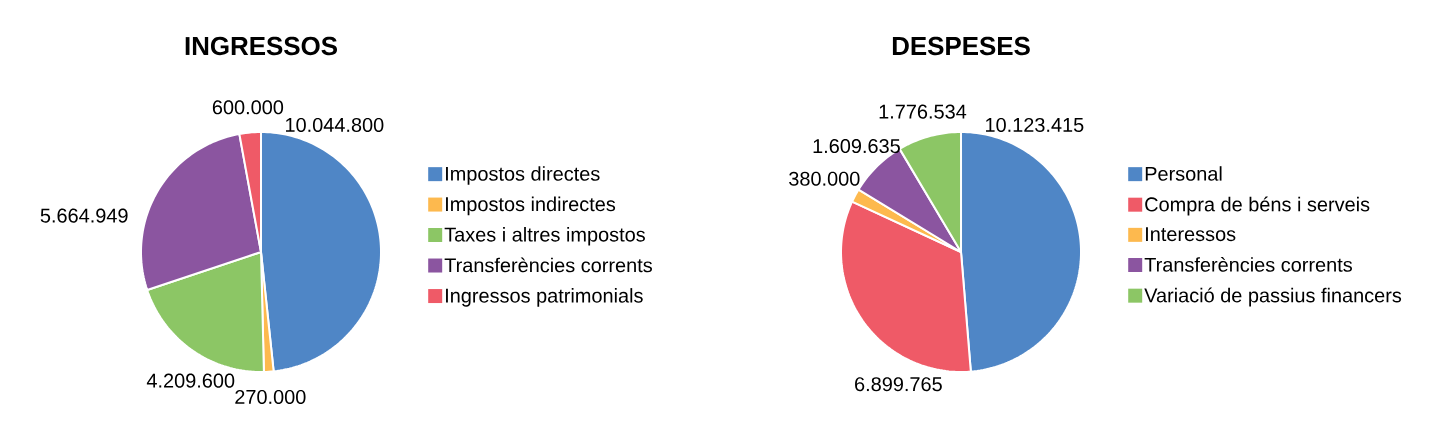  Describe the element at coordinates (856, 146) in the screenshot. I see `data-label: 1.609.635` at that location.